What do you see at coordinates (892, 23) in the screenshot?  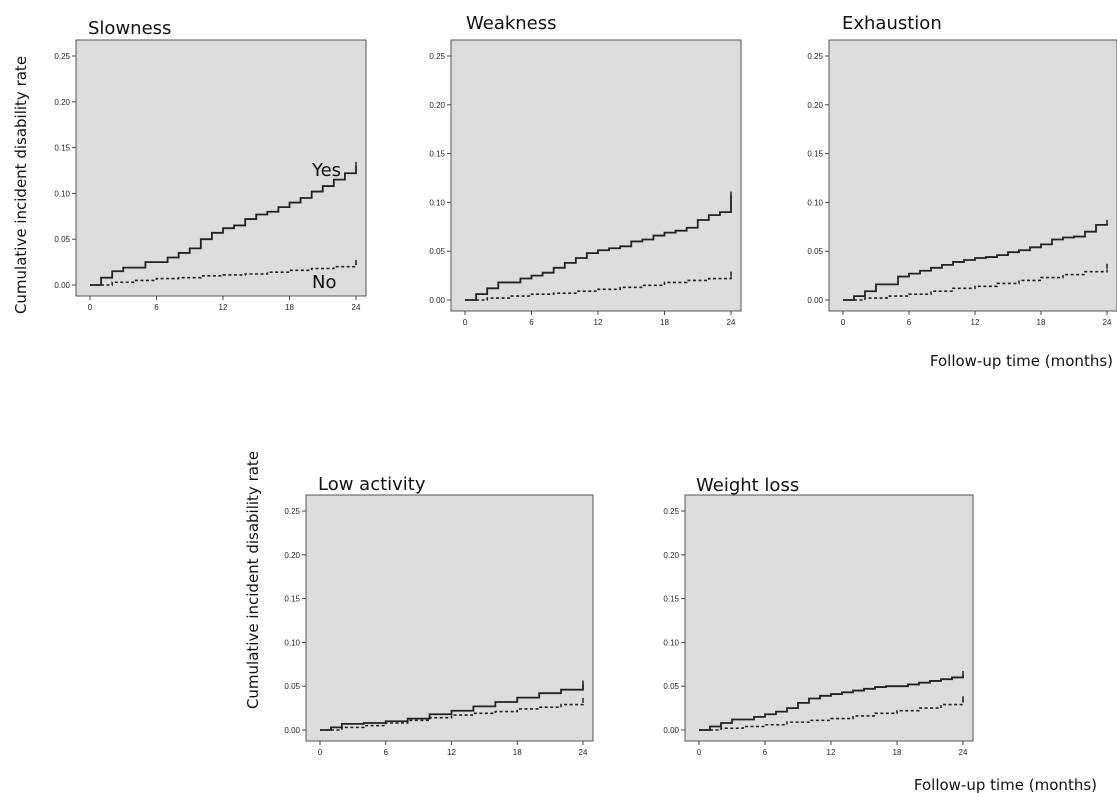 I see `panel-title: Exhaustion` at bounding box center [892, 23].